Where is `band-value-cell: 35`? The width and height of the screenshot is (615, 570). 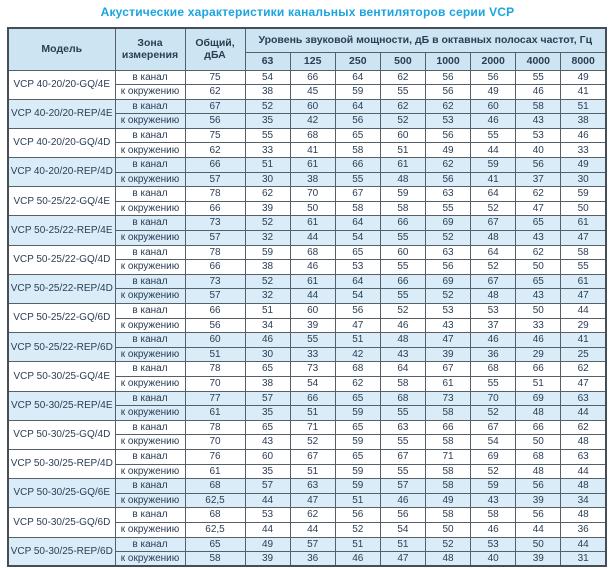
band-value-cell: 35 is located at coordinates (267, 413).